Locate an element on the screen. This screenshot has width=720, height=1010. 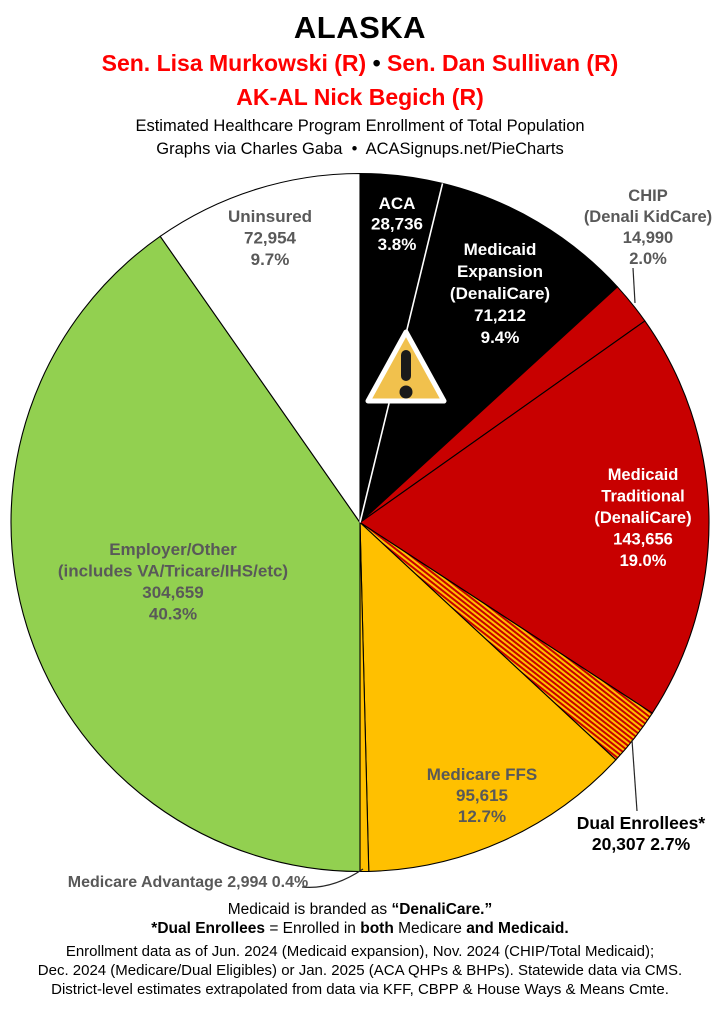
label-line: 19.0% is located at coordinates (643, 561).